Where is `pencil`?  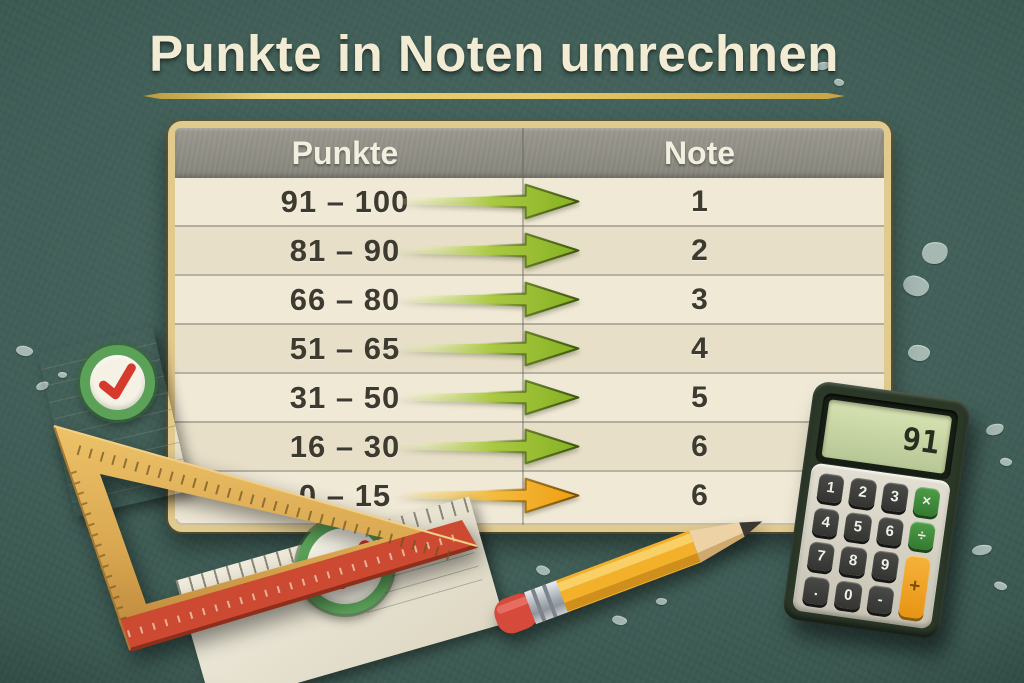 pencil is located at coordinates (628, 577).